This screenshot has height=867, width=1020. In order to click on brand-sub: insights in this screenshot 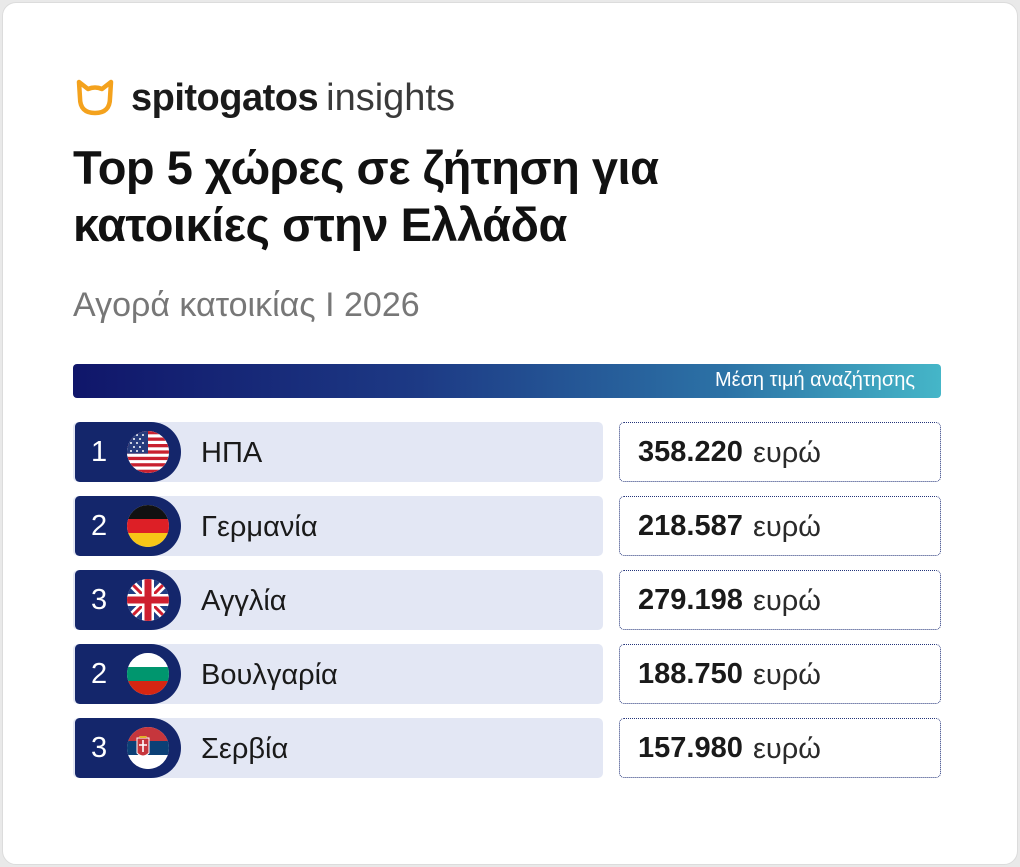, I will do `click(390, 97)`.